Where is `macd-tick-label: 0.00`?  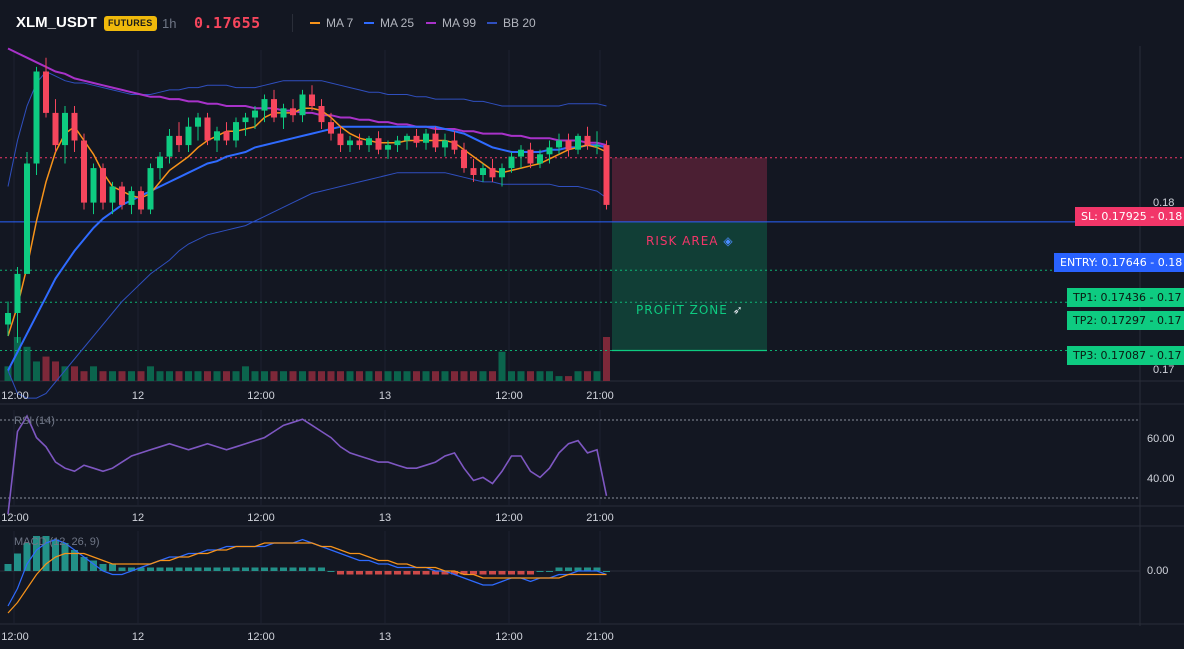
macd-tick-label: 0.00 is located at coordinates (1157, 571).